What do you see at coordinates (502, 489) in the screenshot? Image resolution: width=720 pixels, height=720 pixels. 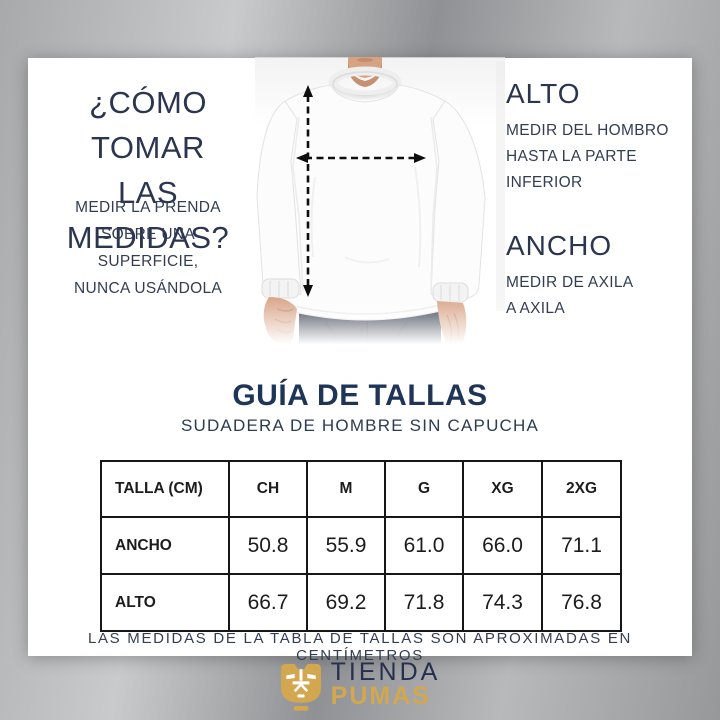 I see `size-table-header: XG` at bounding box center [502, 489].